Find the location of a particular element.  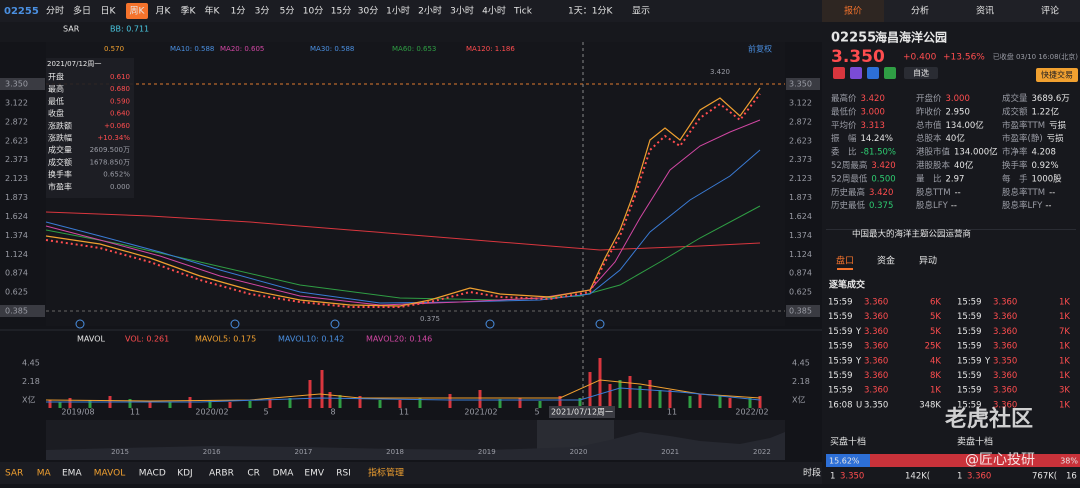

display-menu: 显示 is located at coordinates (641, 11).